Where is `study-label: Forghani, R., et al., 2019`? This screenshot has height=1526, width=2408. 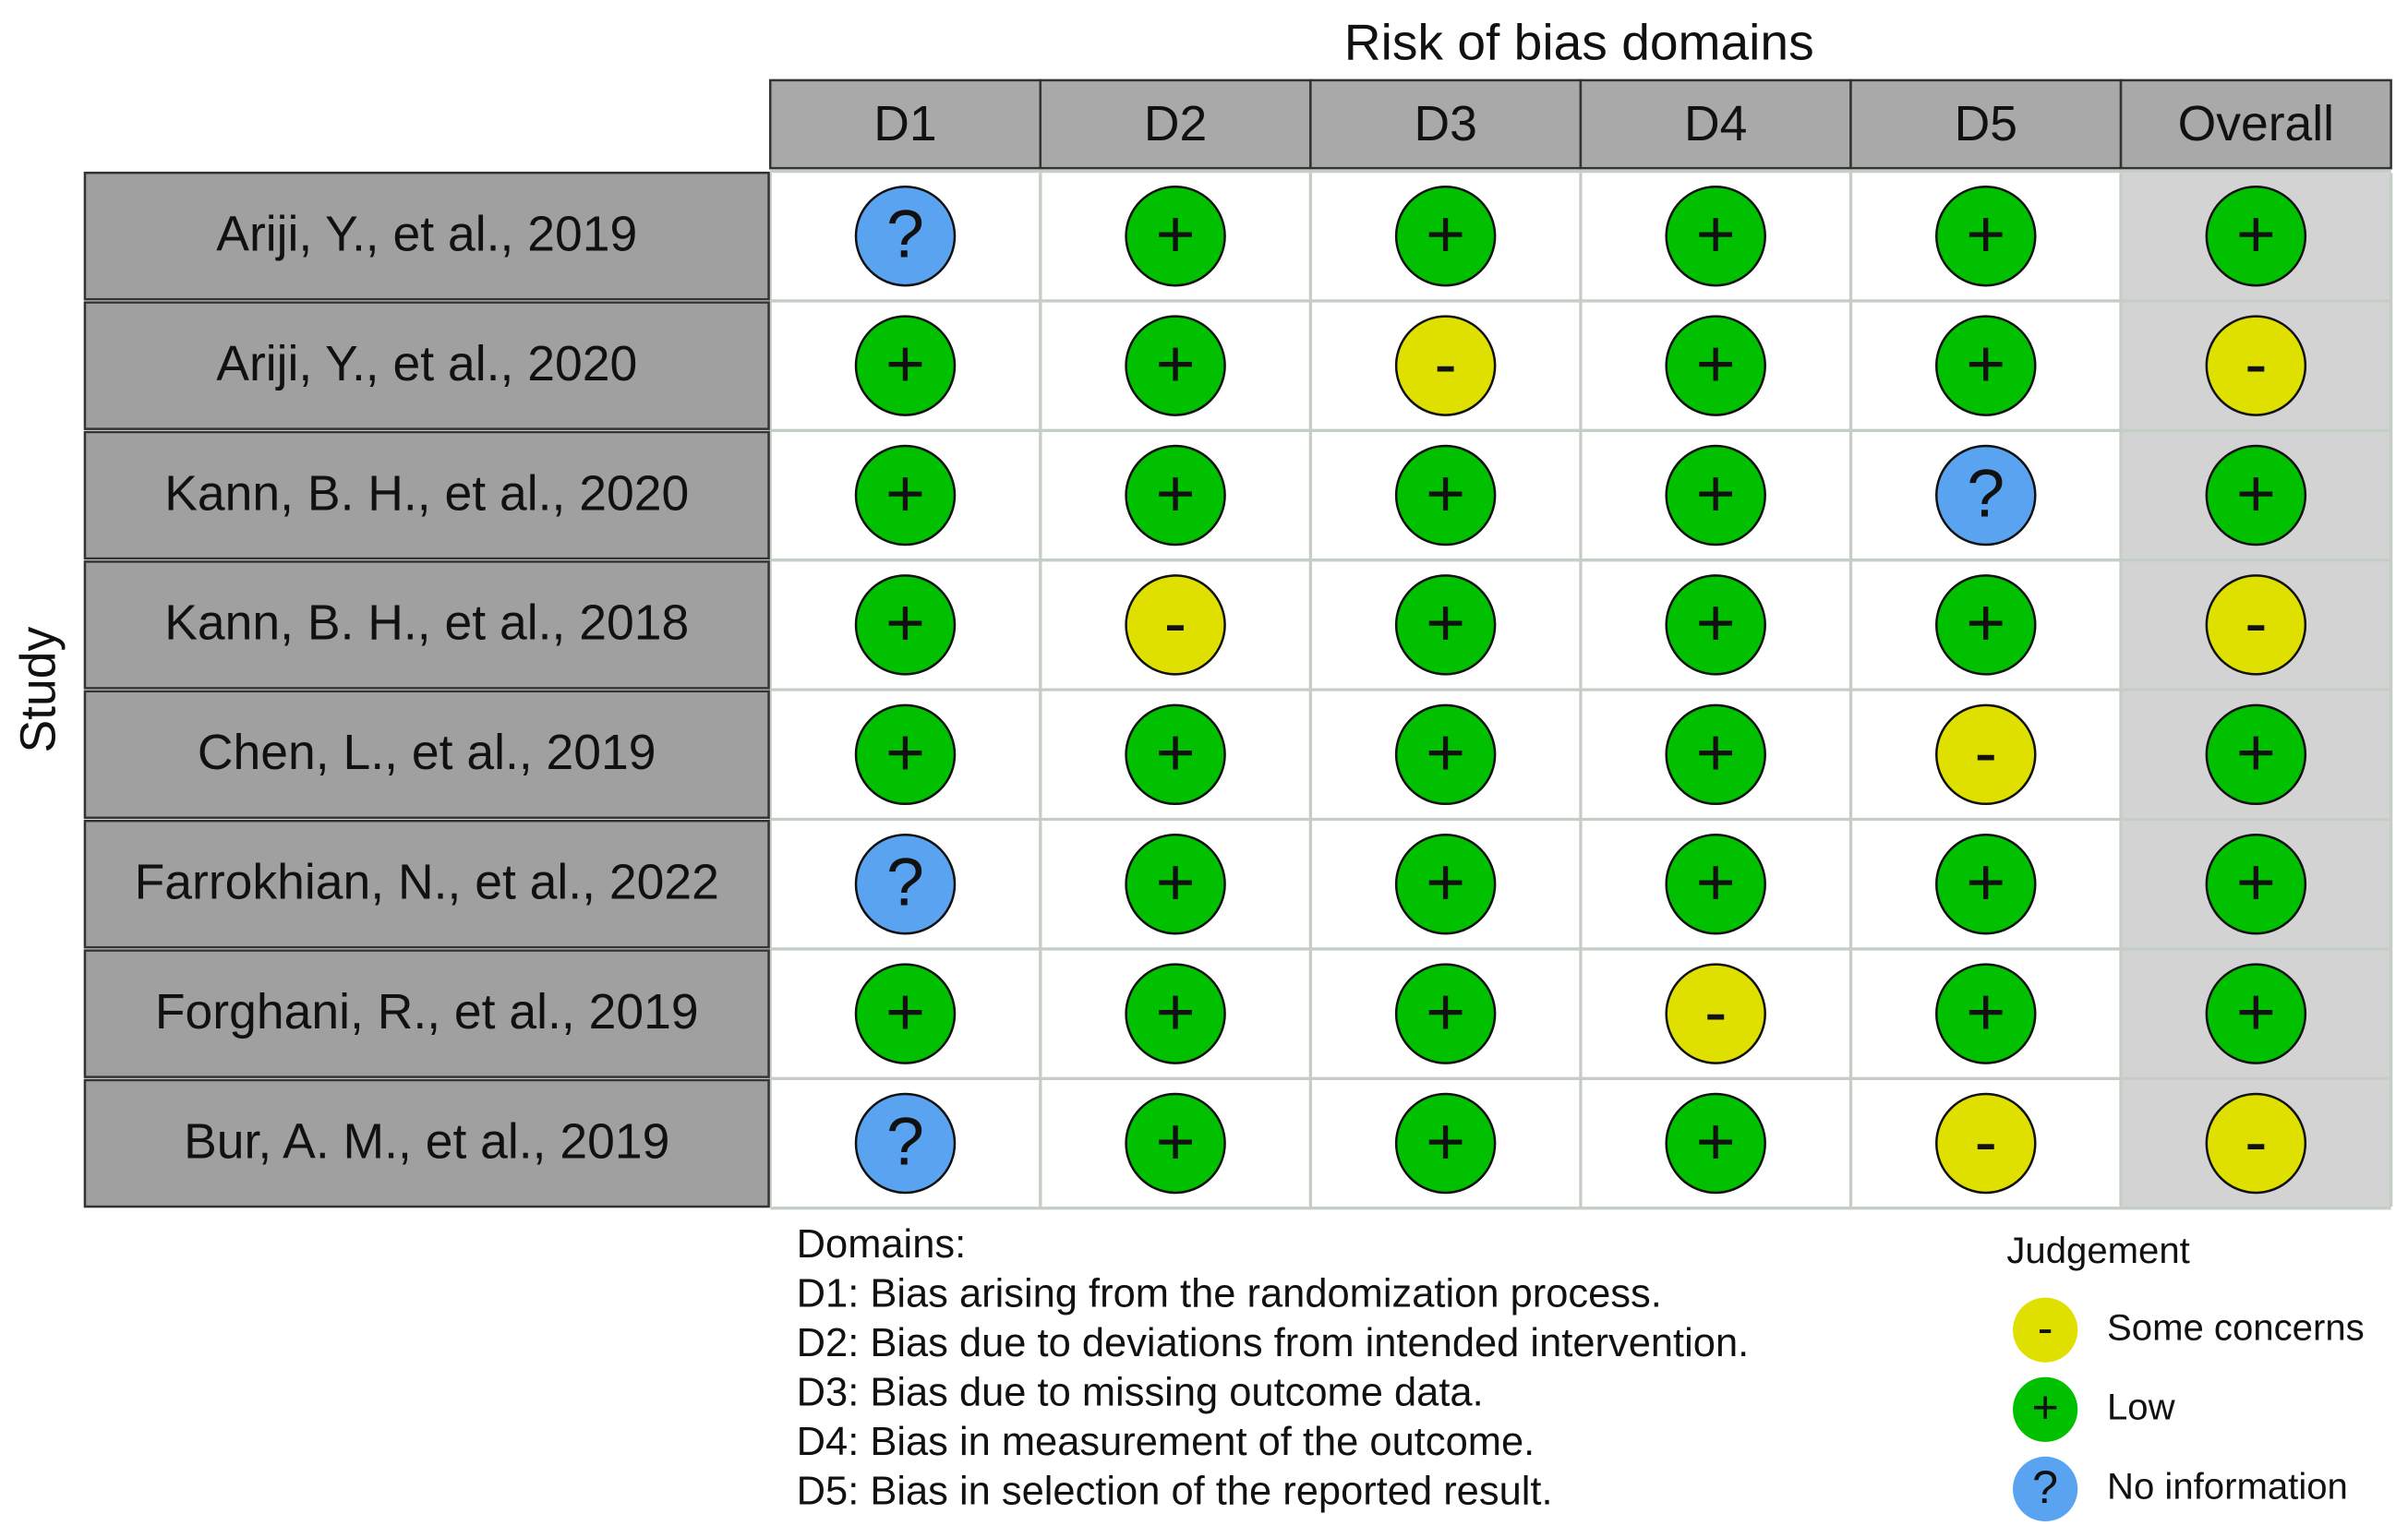 study-label: Forghani, R., et al., 2019 is located at coordinates (427, 1012).